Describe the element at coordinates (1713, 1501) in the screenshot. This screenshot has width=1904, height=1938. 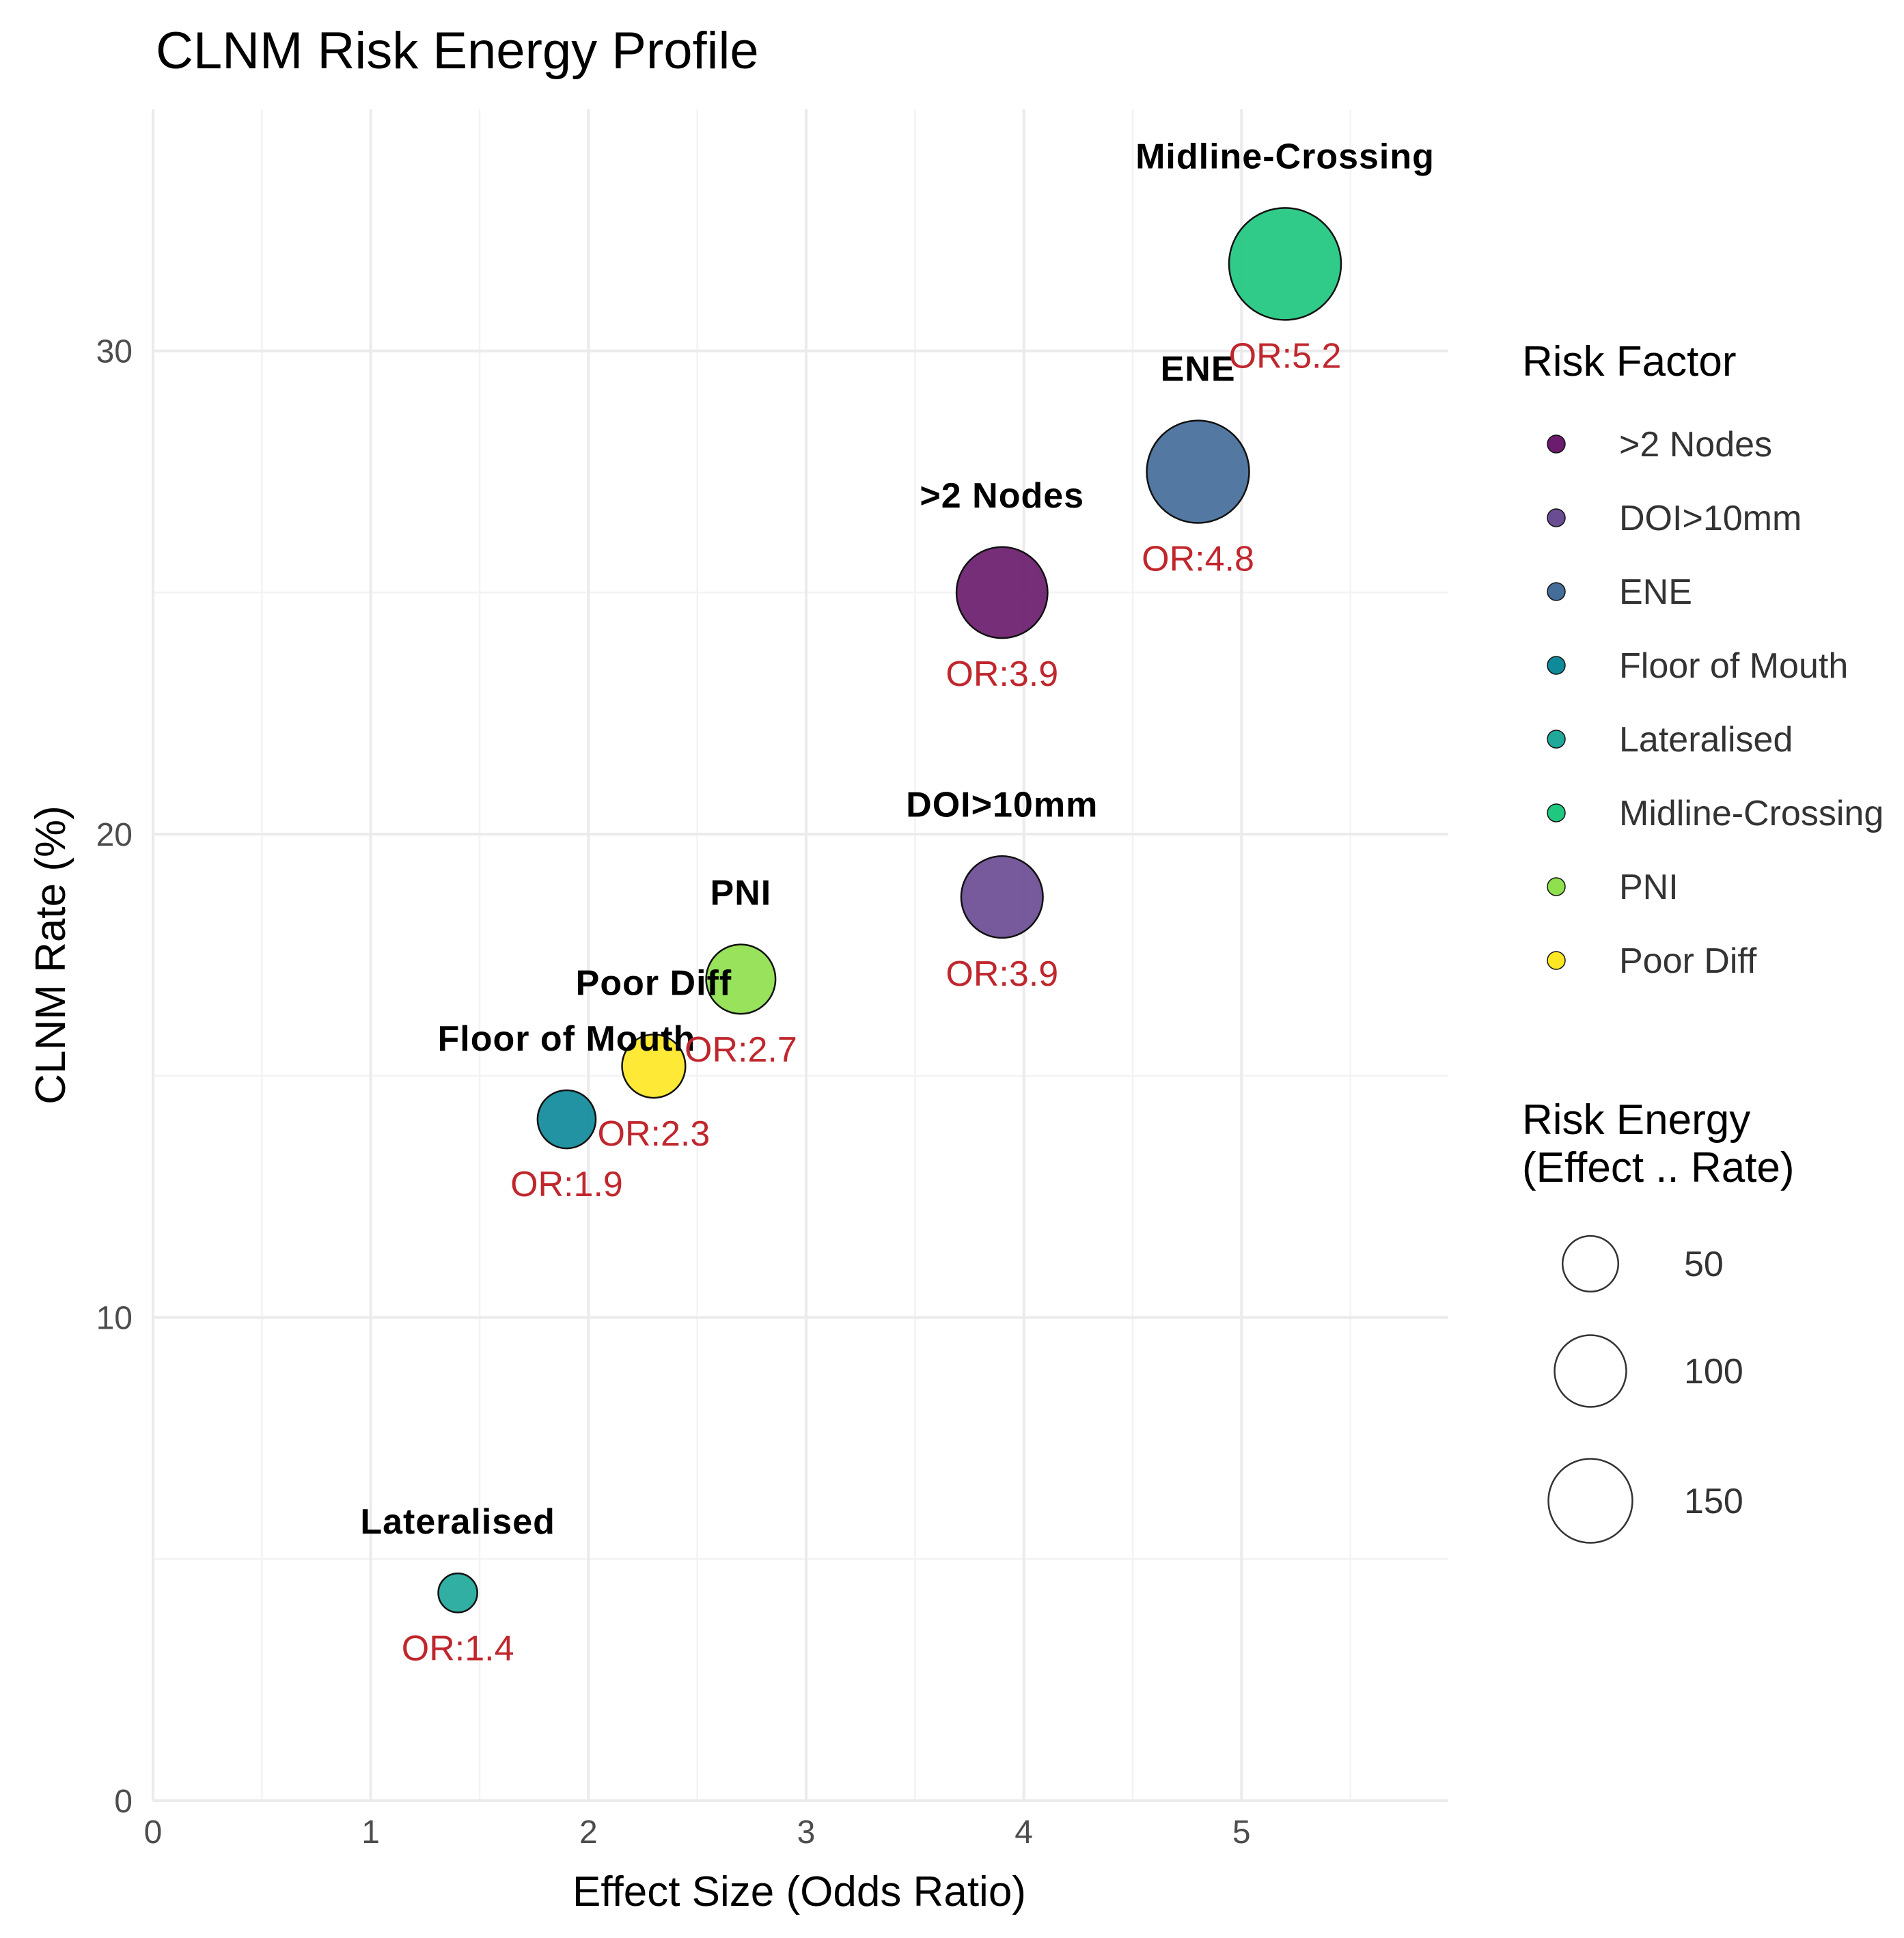
I see `legend-size-label: 150` at that location.